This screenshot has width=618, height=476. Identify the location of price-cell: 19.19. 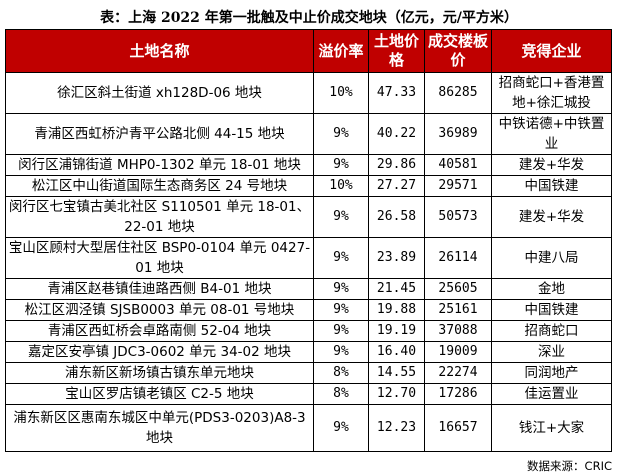
(396, 331).